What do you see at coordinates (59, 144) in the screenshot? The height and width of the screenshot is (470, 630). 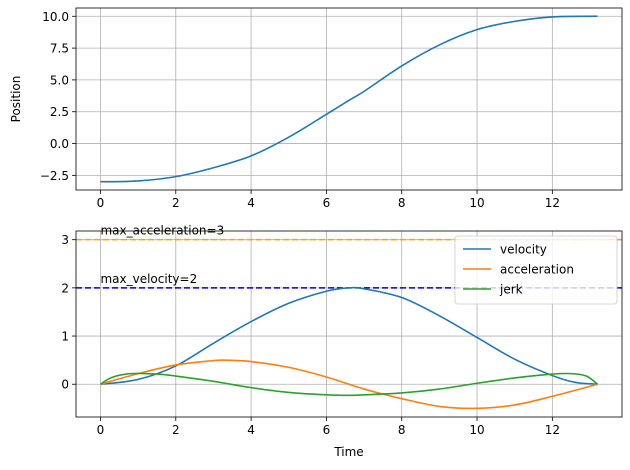 I see `y-tick-label: 0.0` at bounding box center [59, 144].